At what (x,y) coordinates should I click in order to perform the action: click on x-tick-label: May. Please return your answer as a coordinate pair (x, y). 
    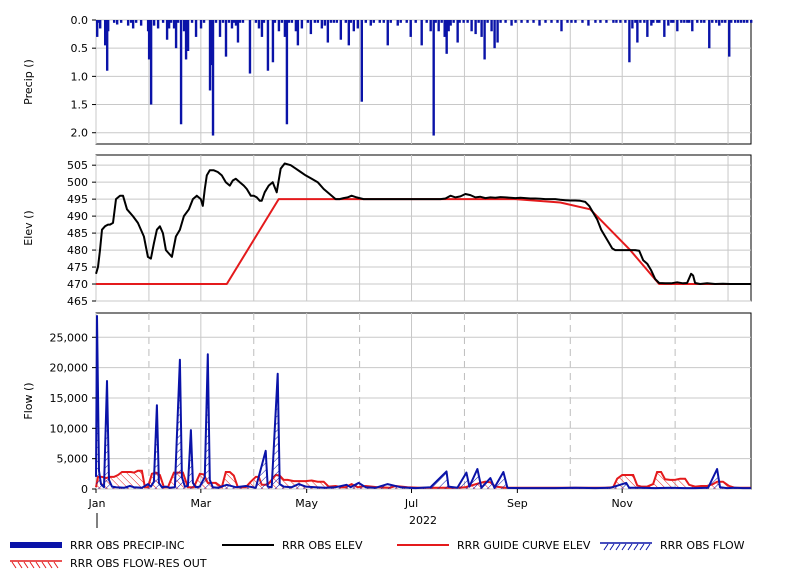
    Looking at the image, I should click on (306, 503).